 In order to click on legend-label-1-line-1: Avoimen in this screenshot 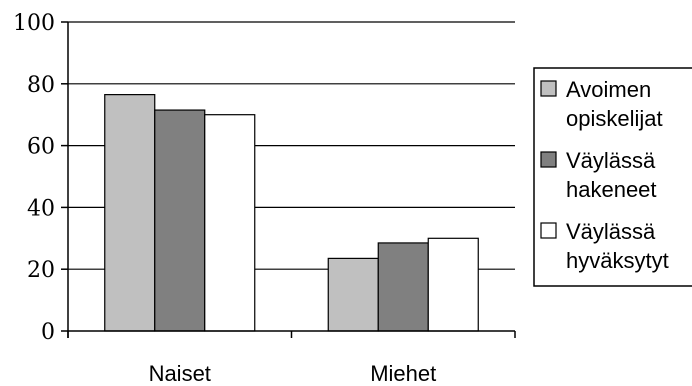, I will do `click(608, 89)`.